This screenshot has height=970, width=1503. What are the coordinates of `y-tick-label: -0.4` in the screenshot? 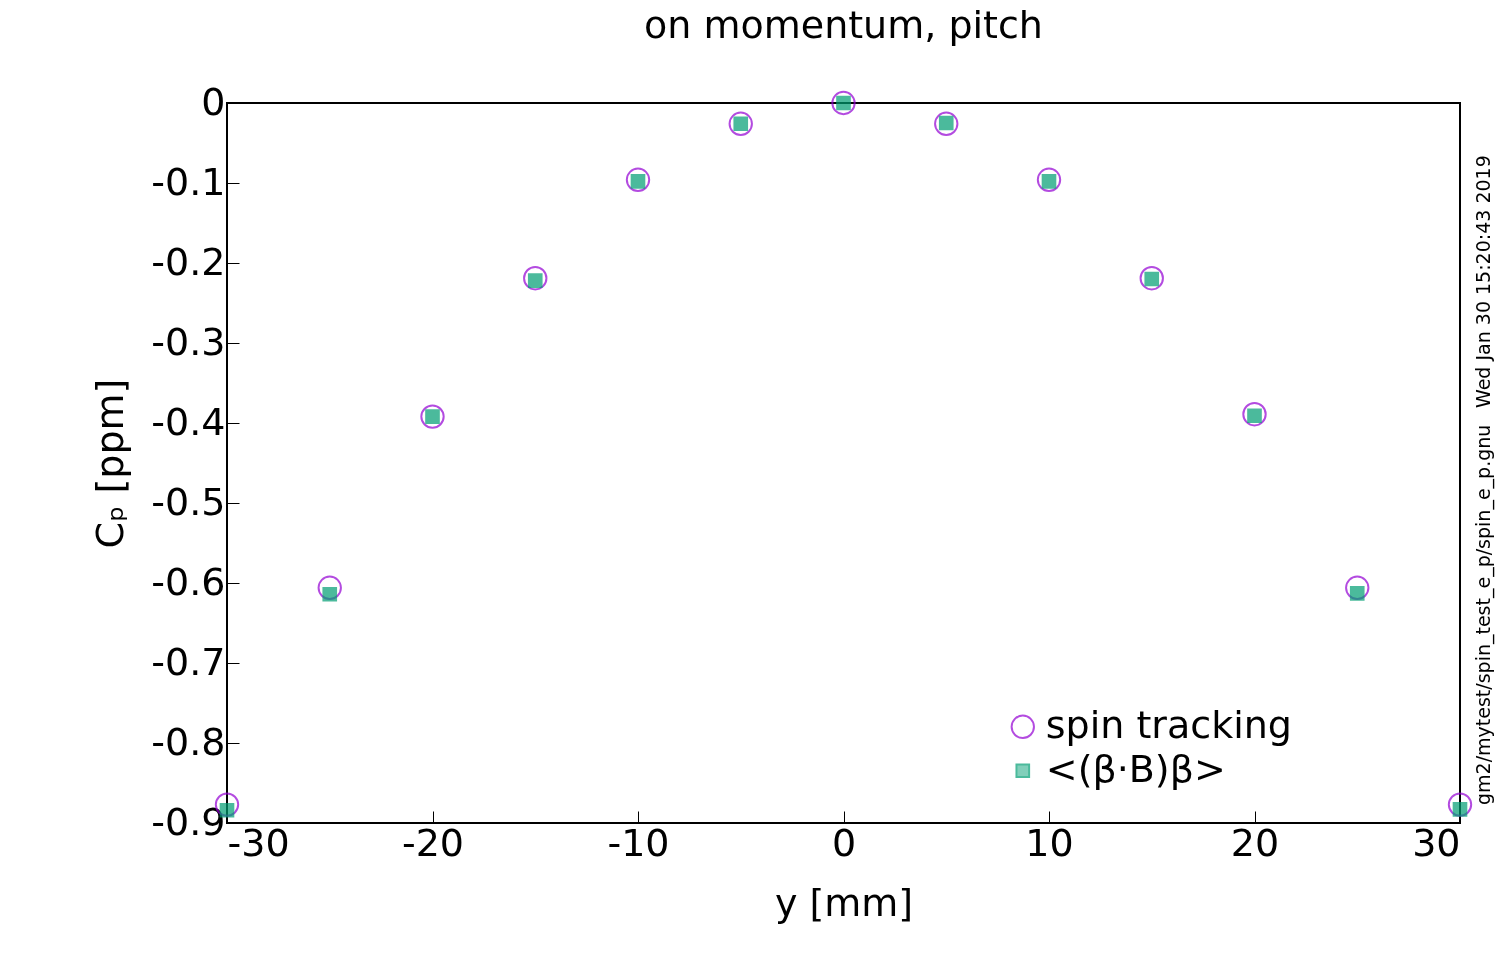 It's located at (188, 421).